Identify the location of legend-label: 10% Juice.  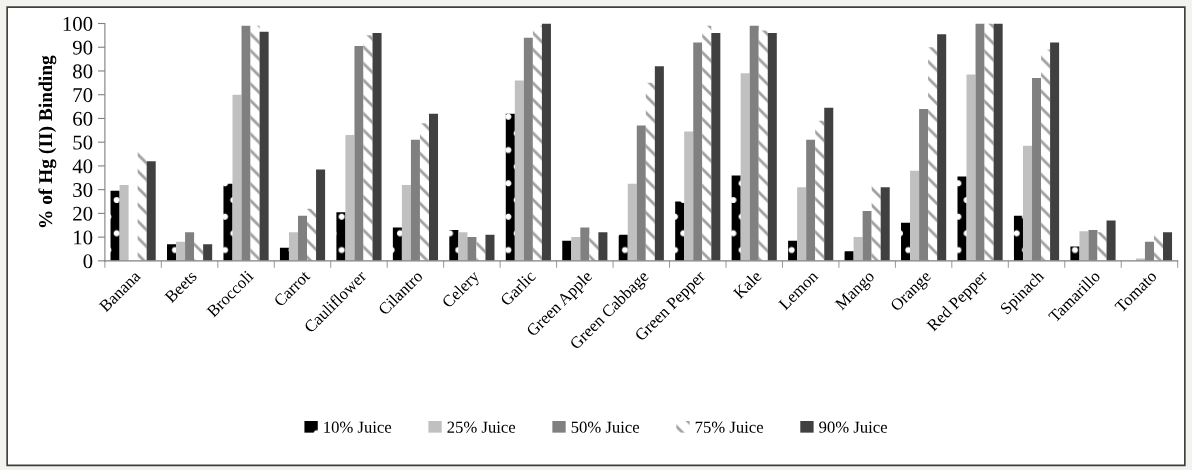
(358, 427).